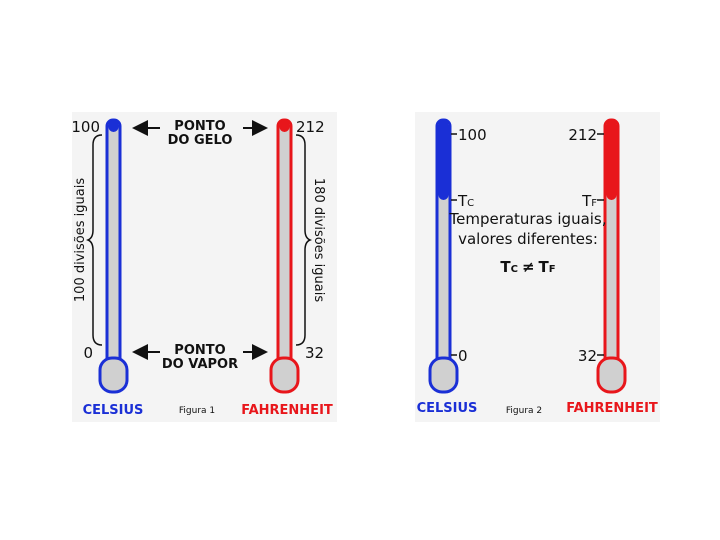  Describe the element at coordinates (524, 411) in the screenshot. I see `caption: Figura 2` at that location.